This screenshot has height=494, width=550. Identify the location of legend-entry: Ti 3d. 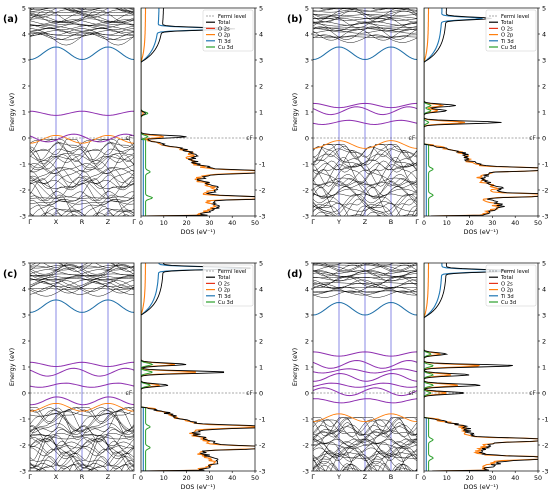
(224, 297).